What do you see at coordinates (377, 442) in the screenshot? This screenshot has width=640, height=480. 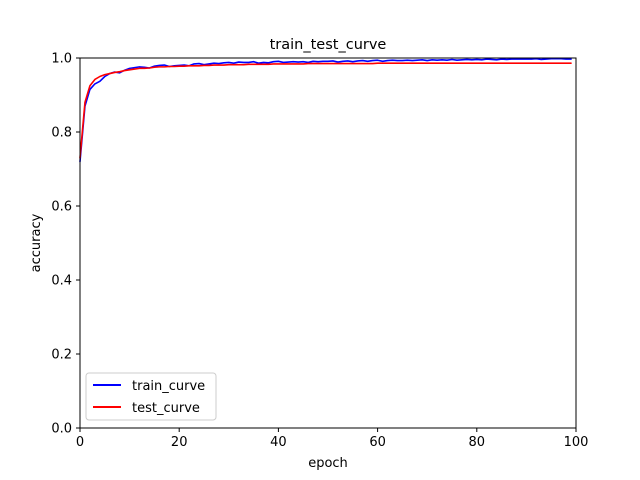 I see `x-tick-label: 60` at bounding box center [377, 442].